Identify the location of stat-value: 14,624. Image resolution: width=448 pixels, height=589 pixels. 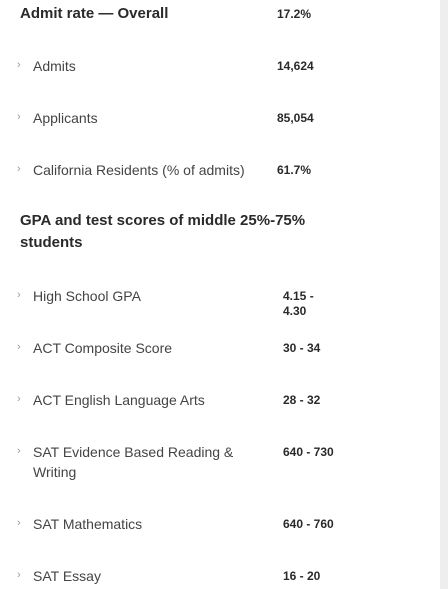
(295, 66).